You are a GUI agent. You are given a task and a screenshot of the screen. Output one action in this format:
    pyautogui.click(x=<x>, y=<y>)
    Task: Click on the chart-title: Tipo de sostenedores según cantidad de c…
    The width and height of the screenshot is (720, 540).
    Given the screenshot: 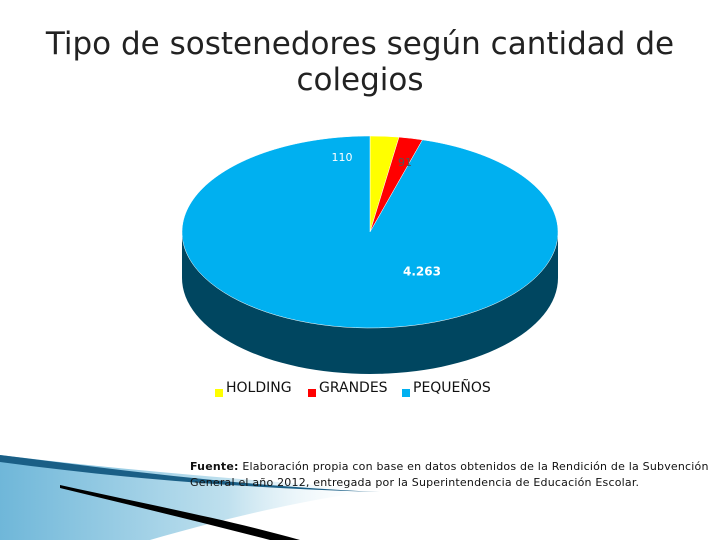 What is the action you would take?
    pyautogui.click(x=360, y=62)
    